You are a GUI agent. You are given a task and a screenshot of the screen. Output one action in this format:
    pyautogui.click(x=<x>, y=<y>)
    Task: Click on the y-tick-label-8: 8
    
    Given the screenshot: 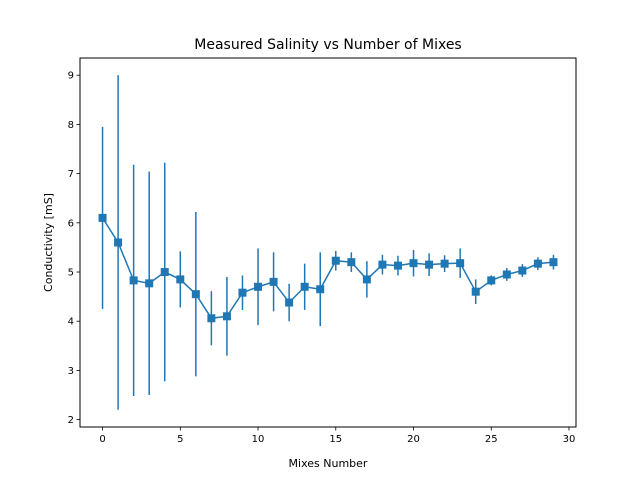 What is the action you would take?
    pyautogui.click(x=71, y=125)
    